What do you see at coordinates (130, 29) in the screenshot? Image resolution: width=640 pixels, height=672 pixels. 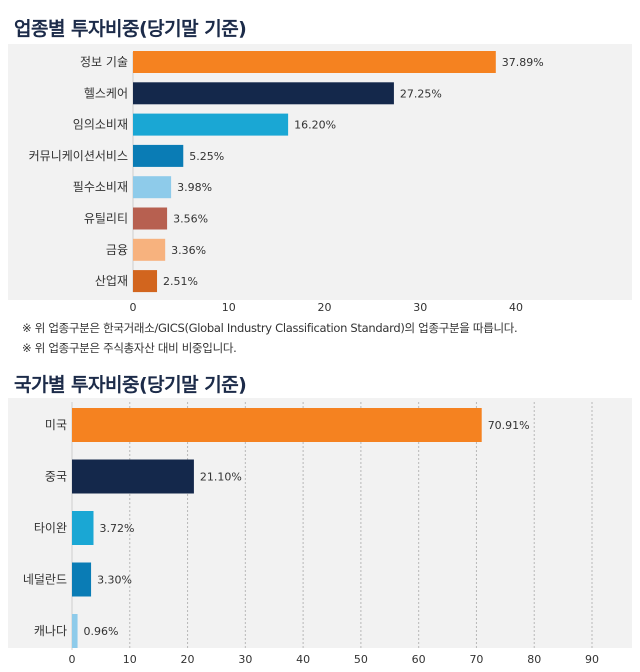 I see `sector-chart-title: 업종별 투자비중(당기말 기준)` at bounding box center [130, 29].